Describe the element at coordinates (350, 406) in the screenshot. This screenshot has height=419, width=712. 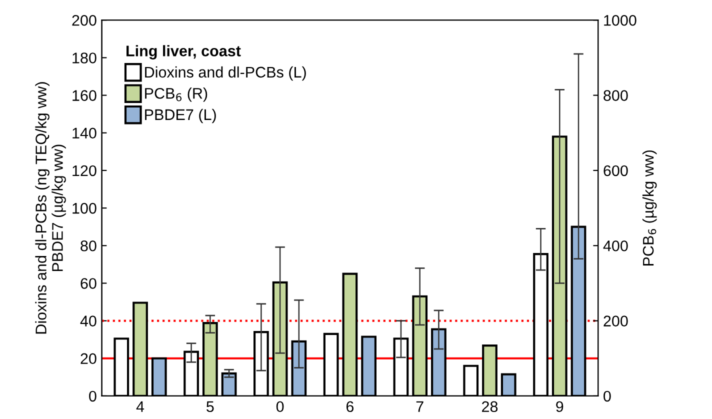
I see `x-tick-label: 6` at that location.